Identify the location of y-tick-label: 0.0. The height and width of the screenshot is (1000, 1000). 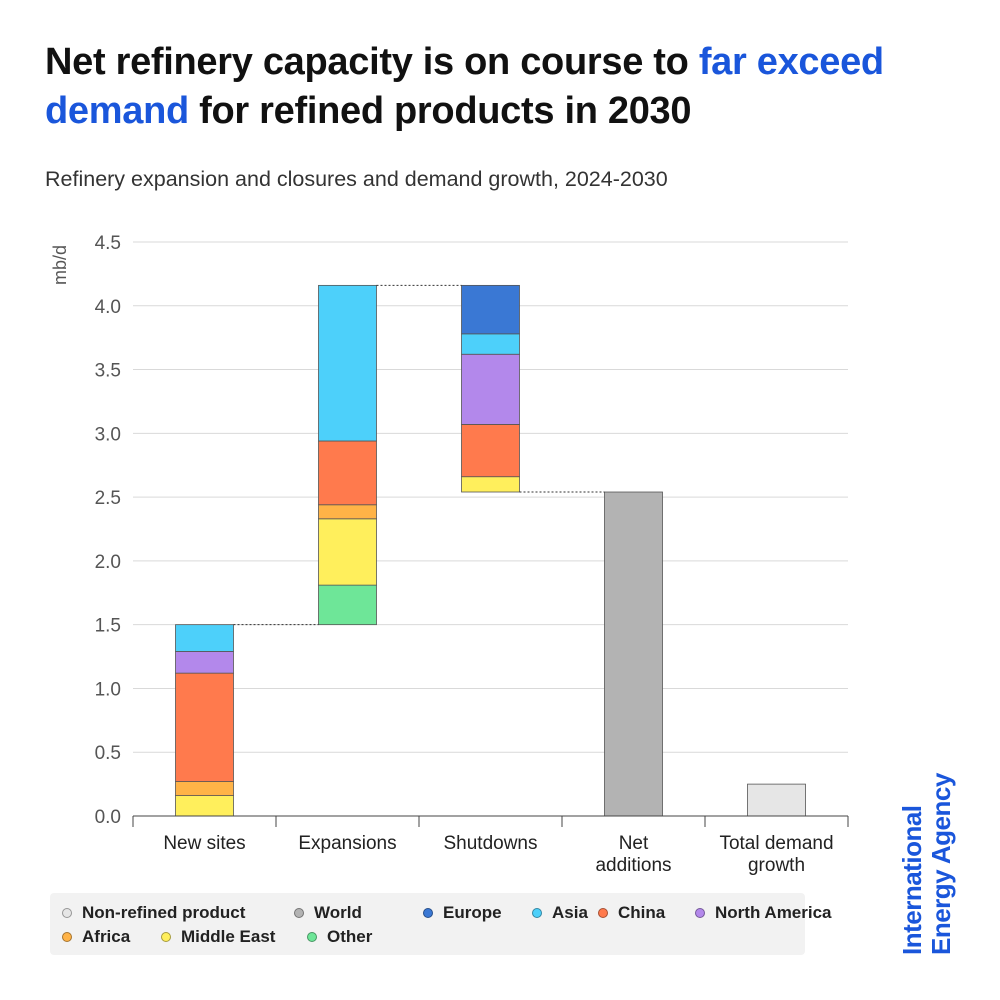
(108, 817).